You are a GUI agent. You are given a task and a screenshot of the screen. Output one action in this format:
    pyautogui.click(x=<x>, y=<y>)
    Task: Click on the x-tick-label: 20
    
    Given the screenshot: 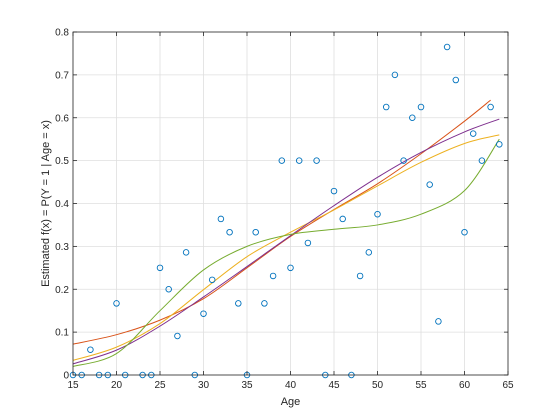 What is the action you would take?
    pyautogui.click(x=117, y=385)
    